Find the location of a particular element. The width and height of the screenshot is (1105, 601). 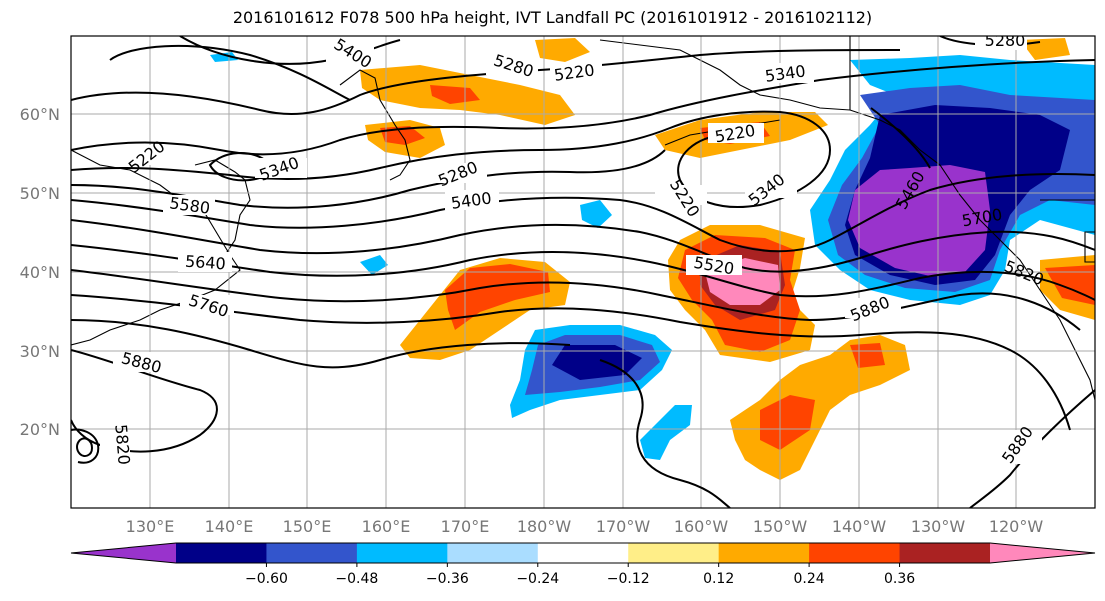

lon-label: 130°W is located at coordinates (938, 526).